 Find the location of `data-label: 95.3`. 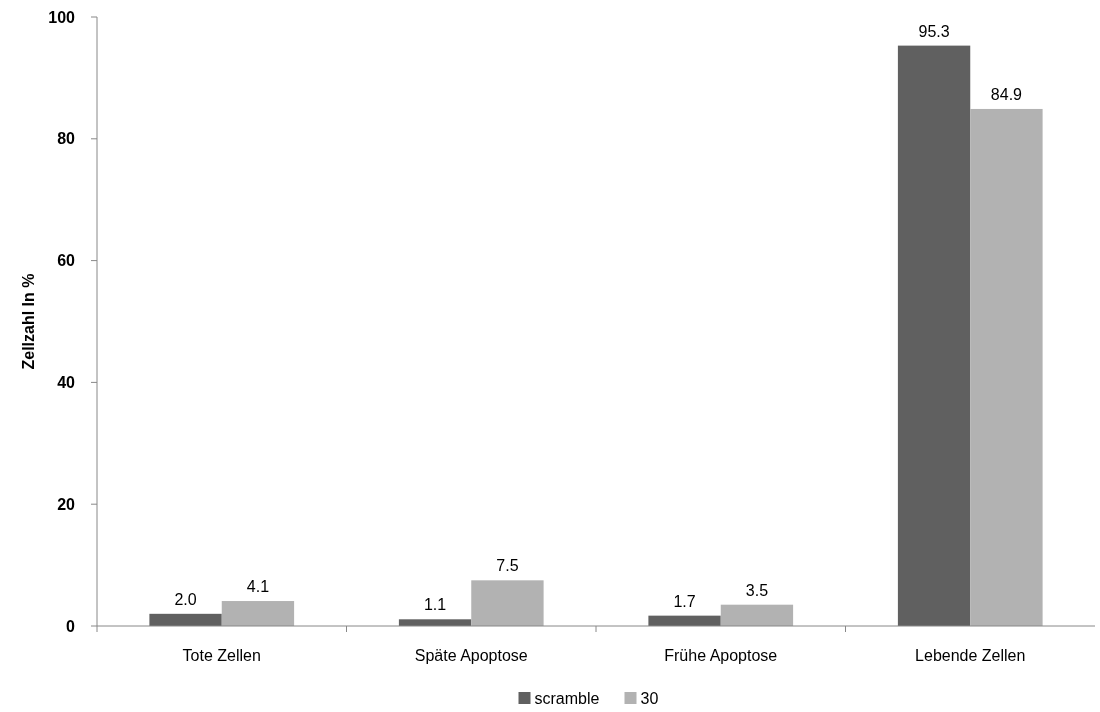

data-label: 95.3 is located at coordinates (934, 31).